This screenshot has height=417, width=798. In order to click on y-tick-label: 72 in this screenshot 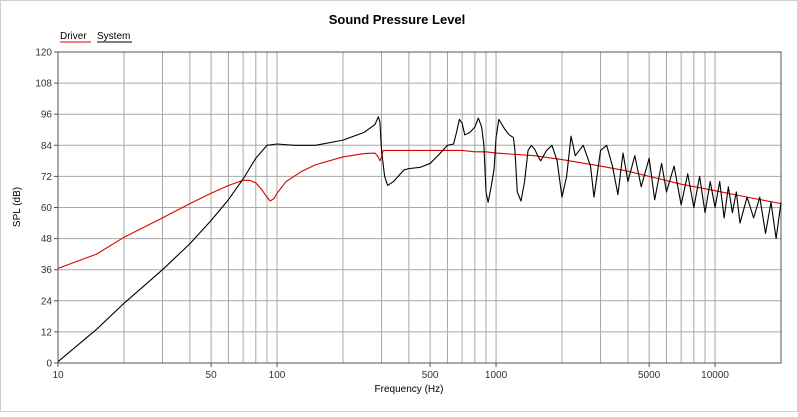, I will do `click(47, 177)`.